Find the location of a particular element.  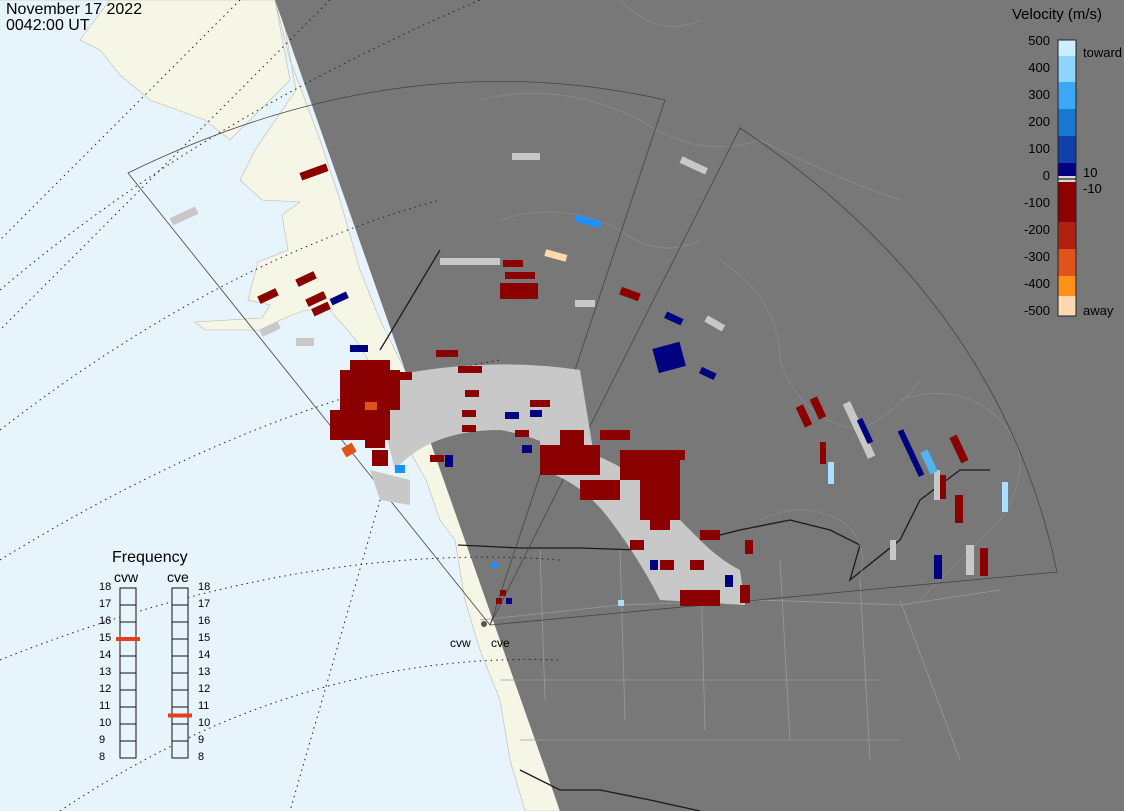

toward-label: toward is located at coordinates (1103, 52).